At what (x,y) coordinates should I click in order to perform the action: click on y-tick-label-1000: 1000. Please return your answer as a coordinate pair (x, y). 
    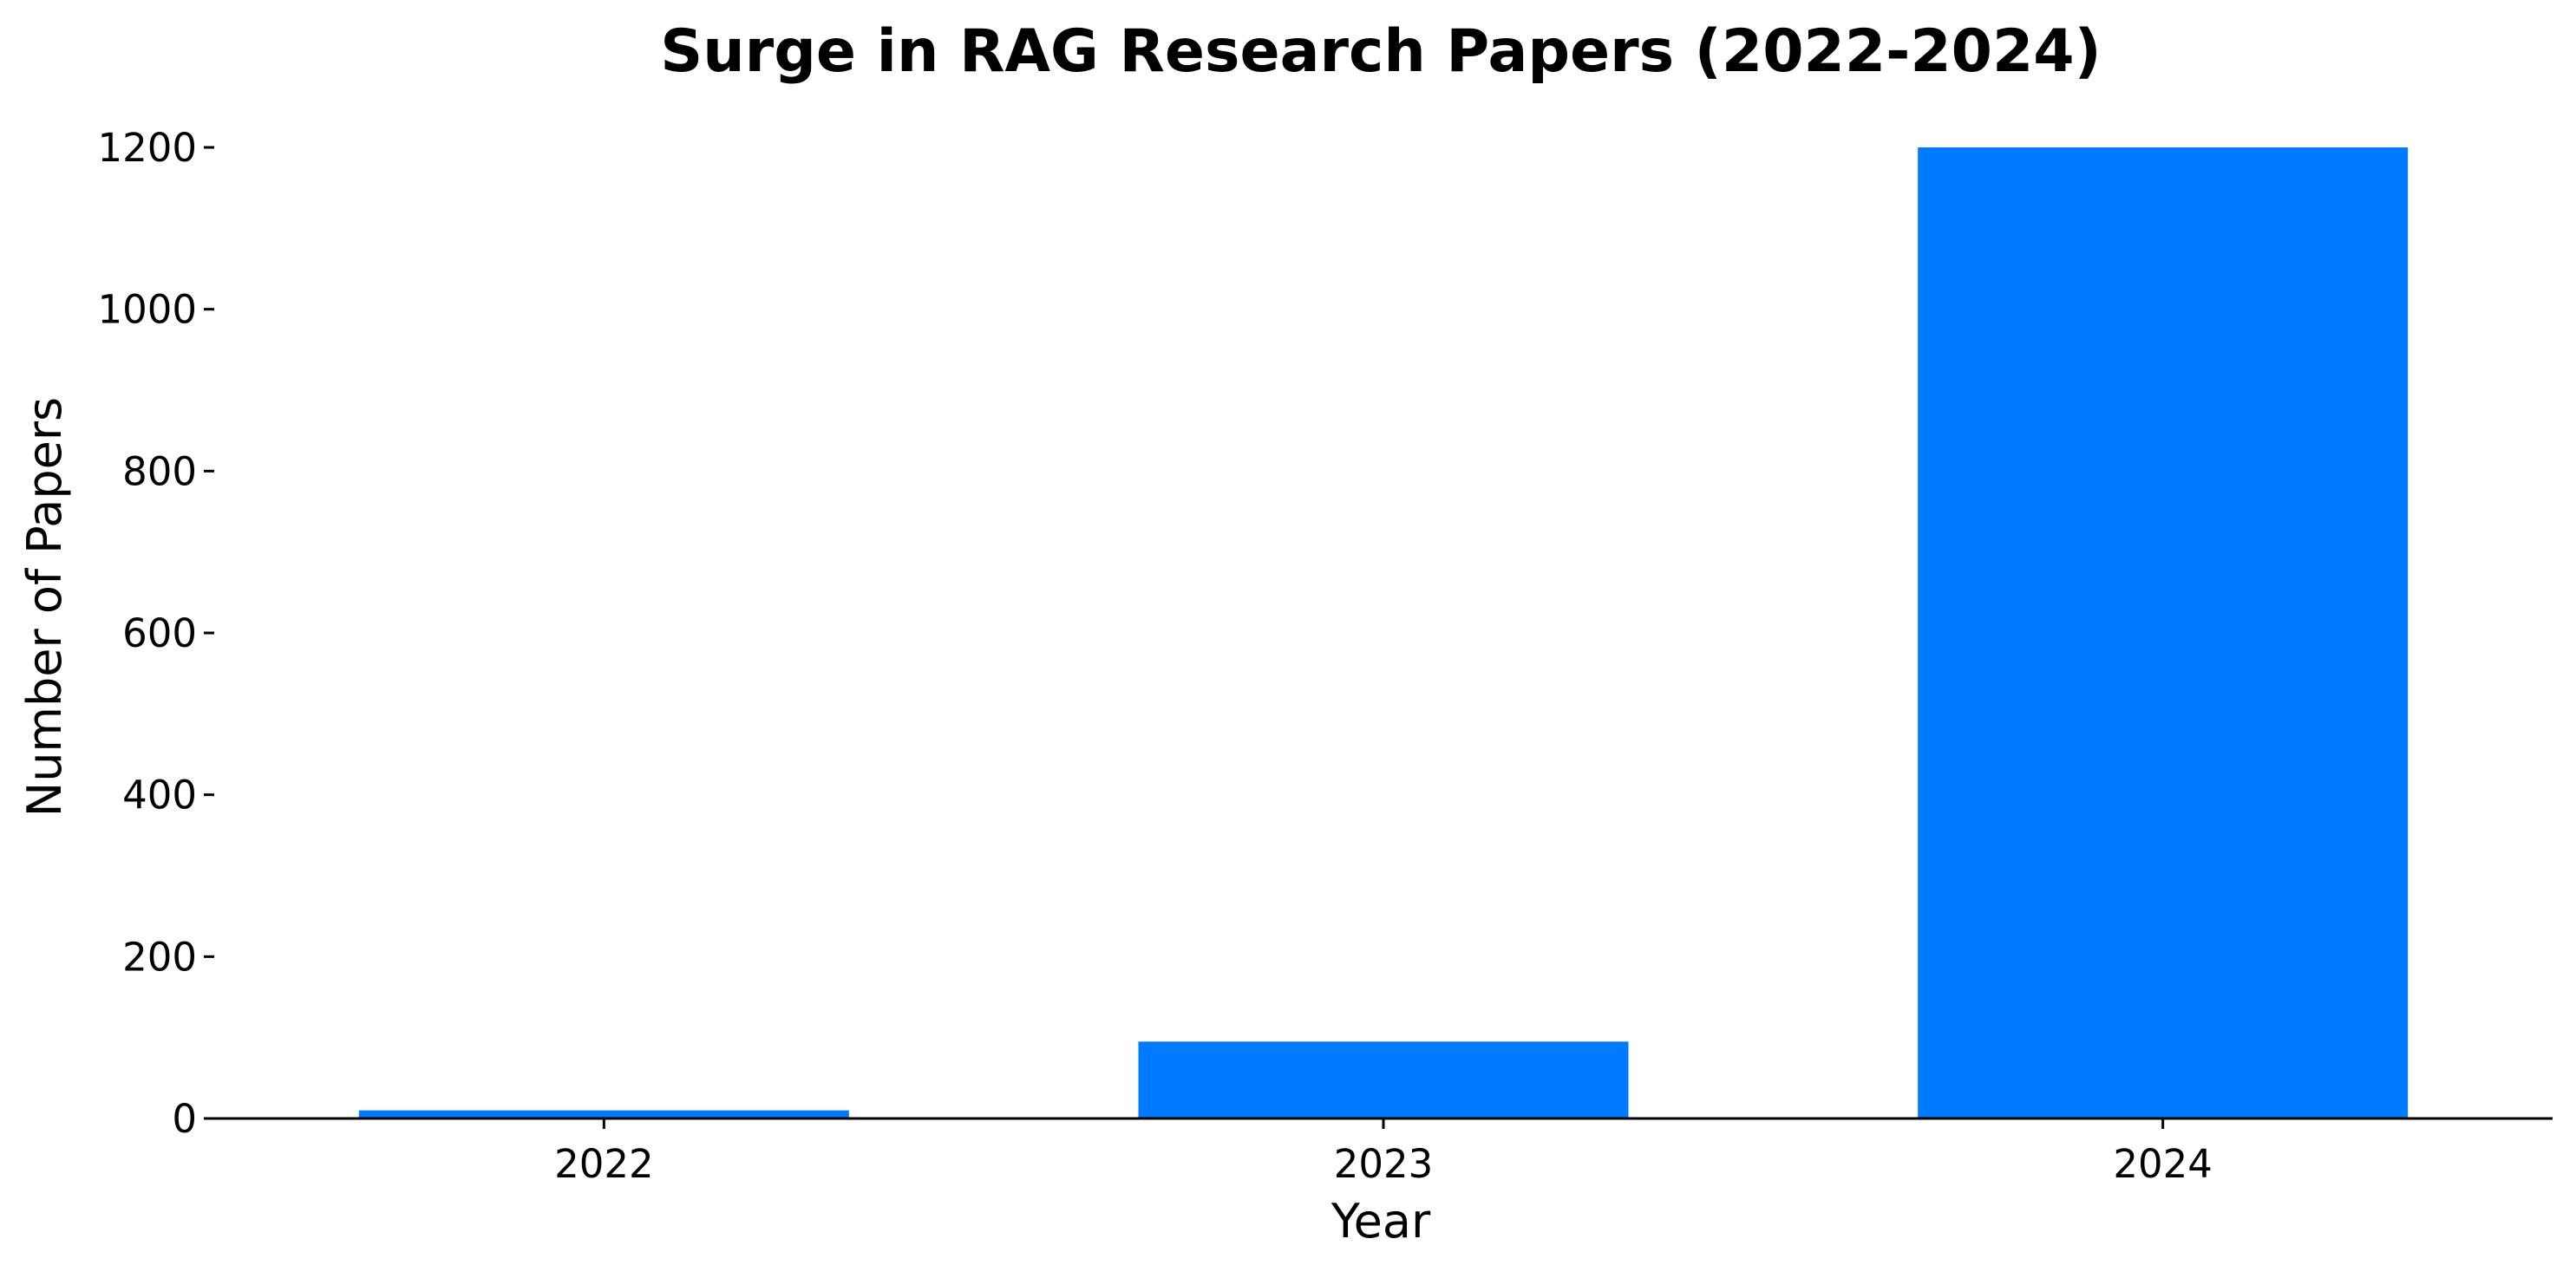
    Looking at the image, I should click on (147, 310).